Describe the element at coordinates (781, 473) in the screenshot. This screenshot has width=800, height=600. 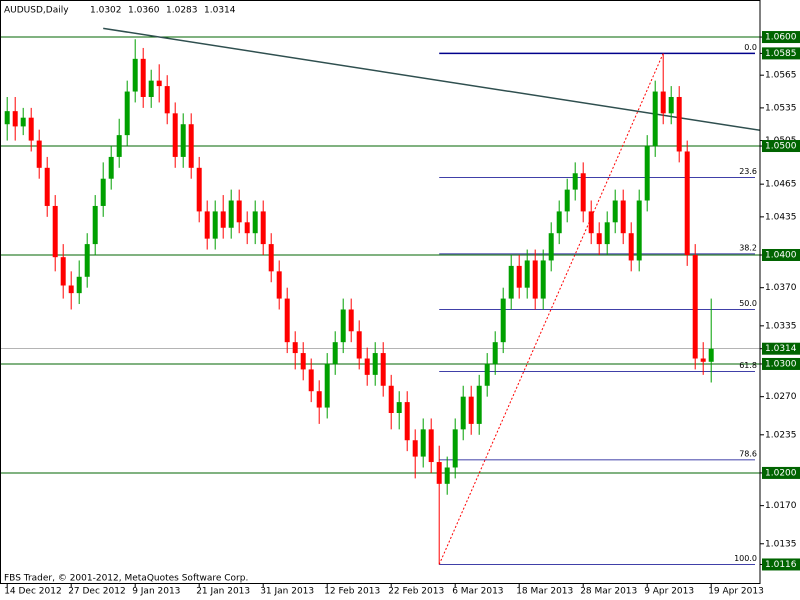
I see `y-tick-label: 1.0200` at that location.